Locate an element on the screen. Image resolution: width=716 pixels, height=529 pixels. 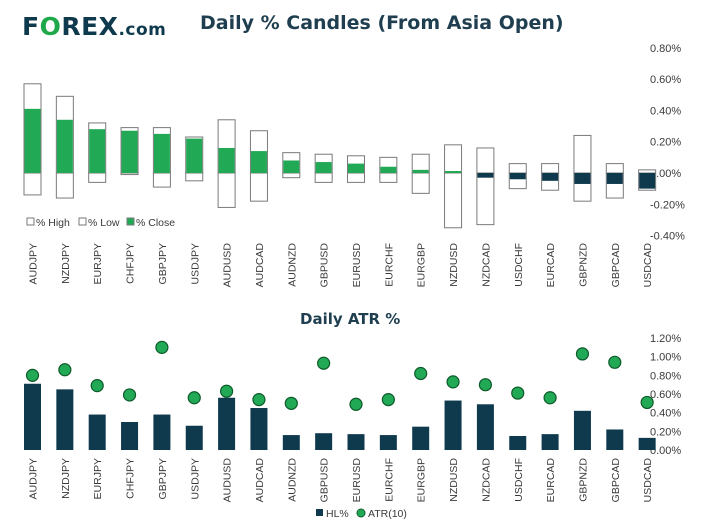
atr-chart-title: Daily ATR % is located at coordinates (350, 319).